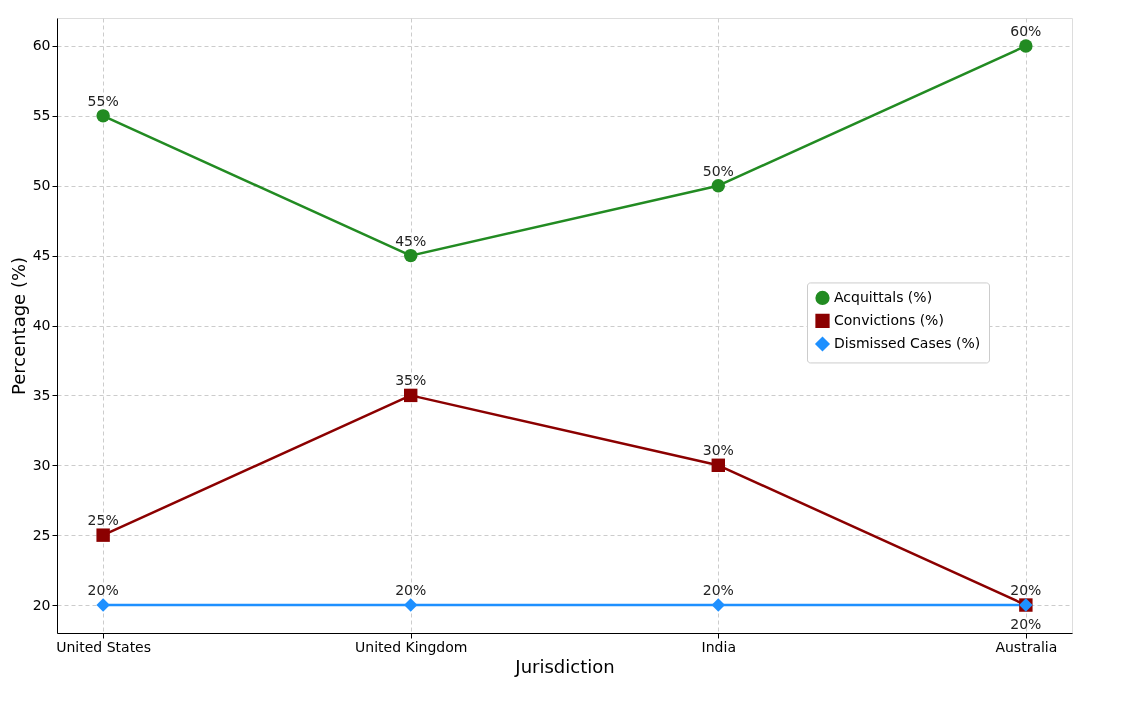 The height and width of the screenshot is (707, 1126). I want to click on y-tick-label: 40, so click(41, 325).